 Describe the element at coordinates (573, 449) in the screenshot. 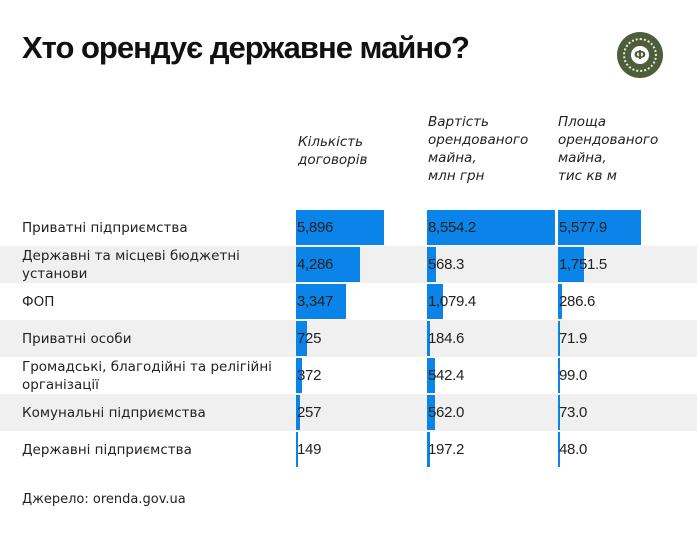

I see `value-label: 48.0` at that location.